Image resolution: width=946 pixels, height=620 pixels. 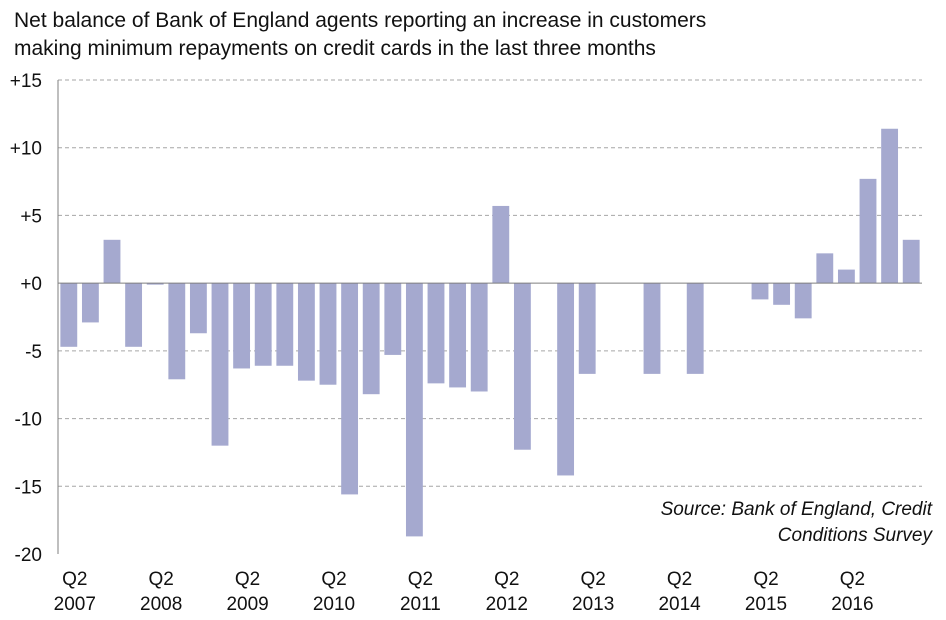 I want to click on x-tick-year-label: 2015, so click(x=766, y=604).